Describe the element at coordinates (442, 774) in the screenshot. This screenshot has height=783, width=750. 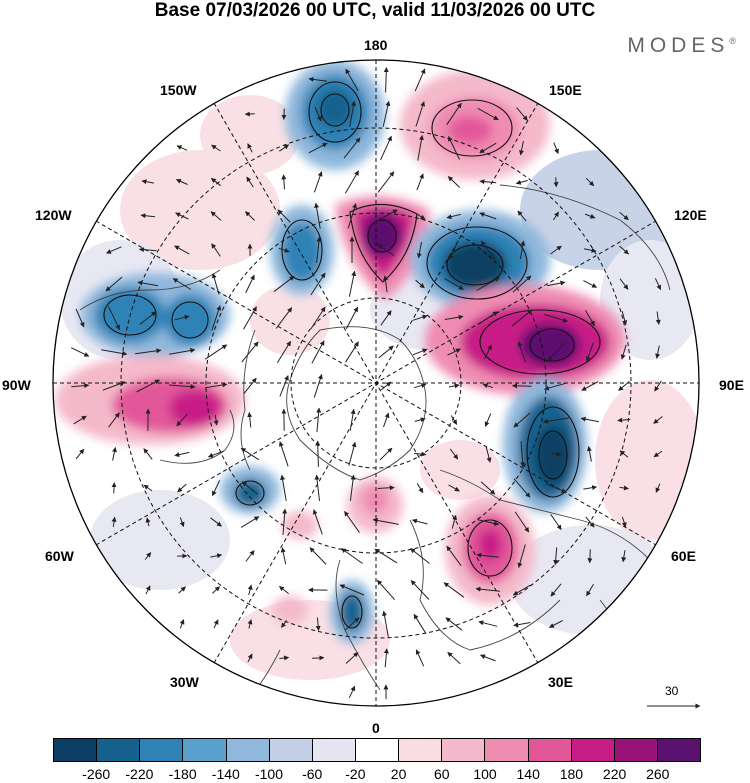
I see `colorbar-tick-label: 60` at that location.